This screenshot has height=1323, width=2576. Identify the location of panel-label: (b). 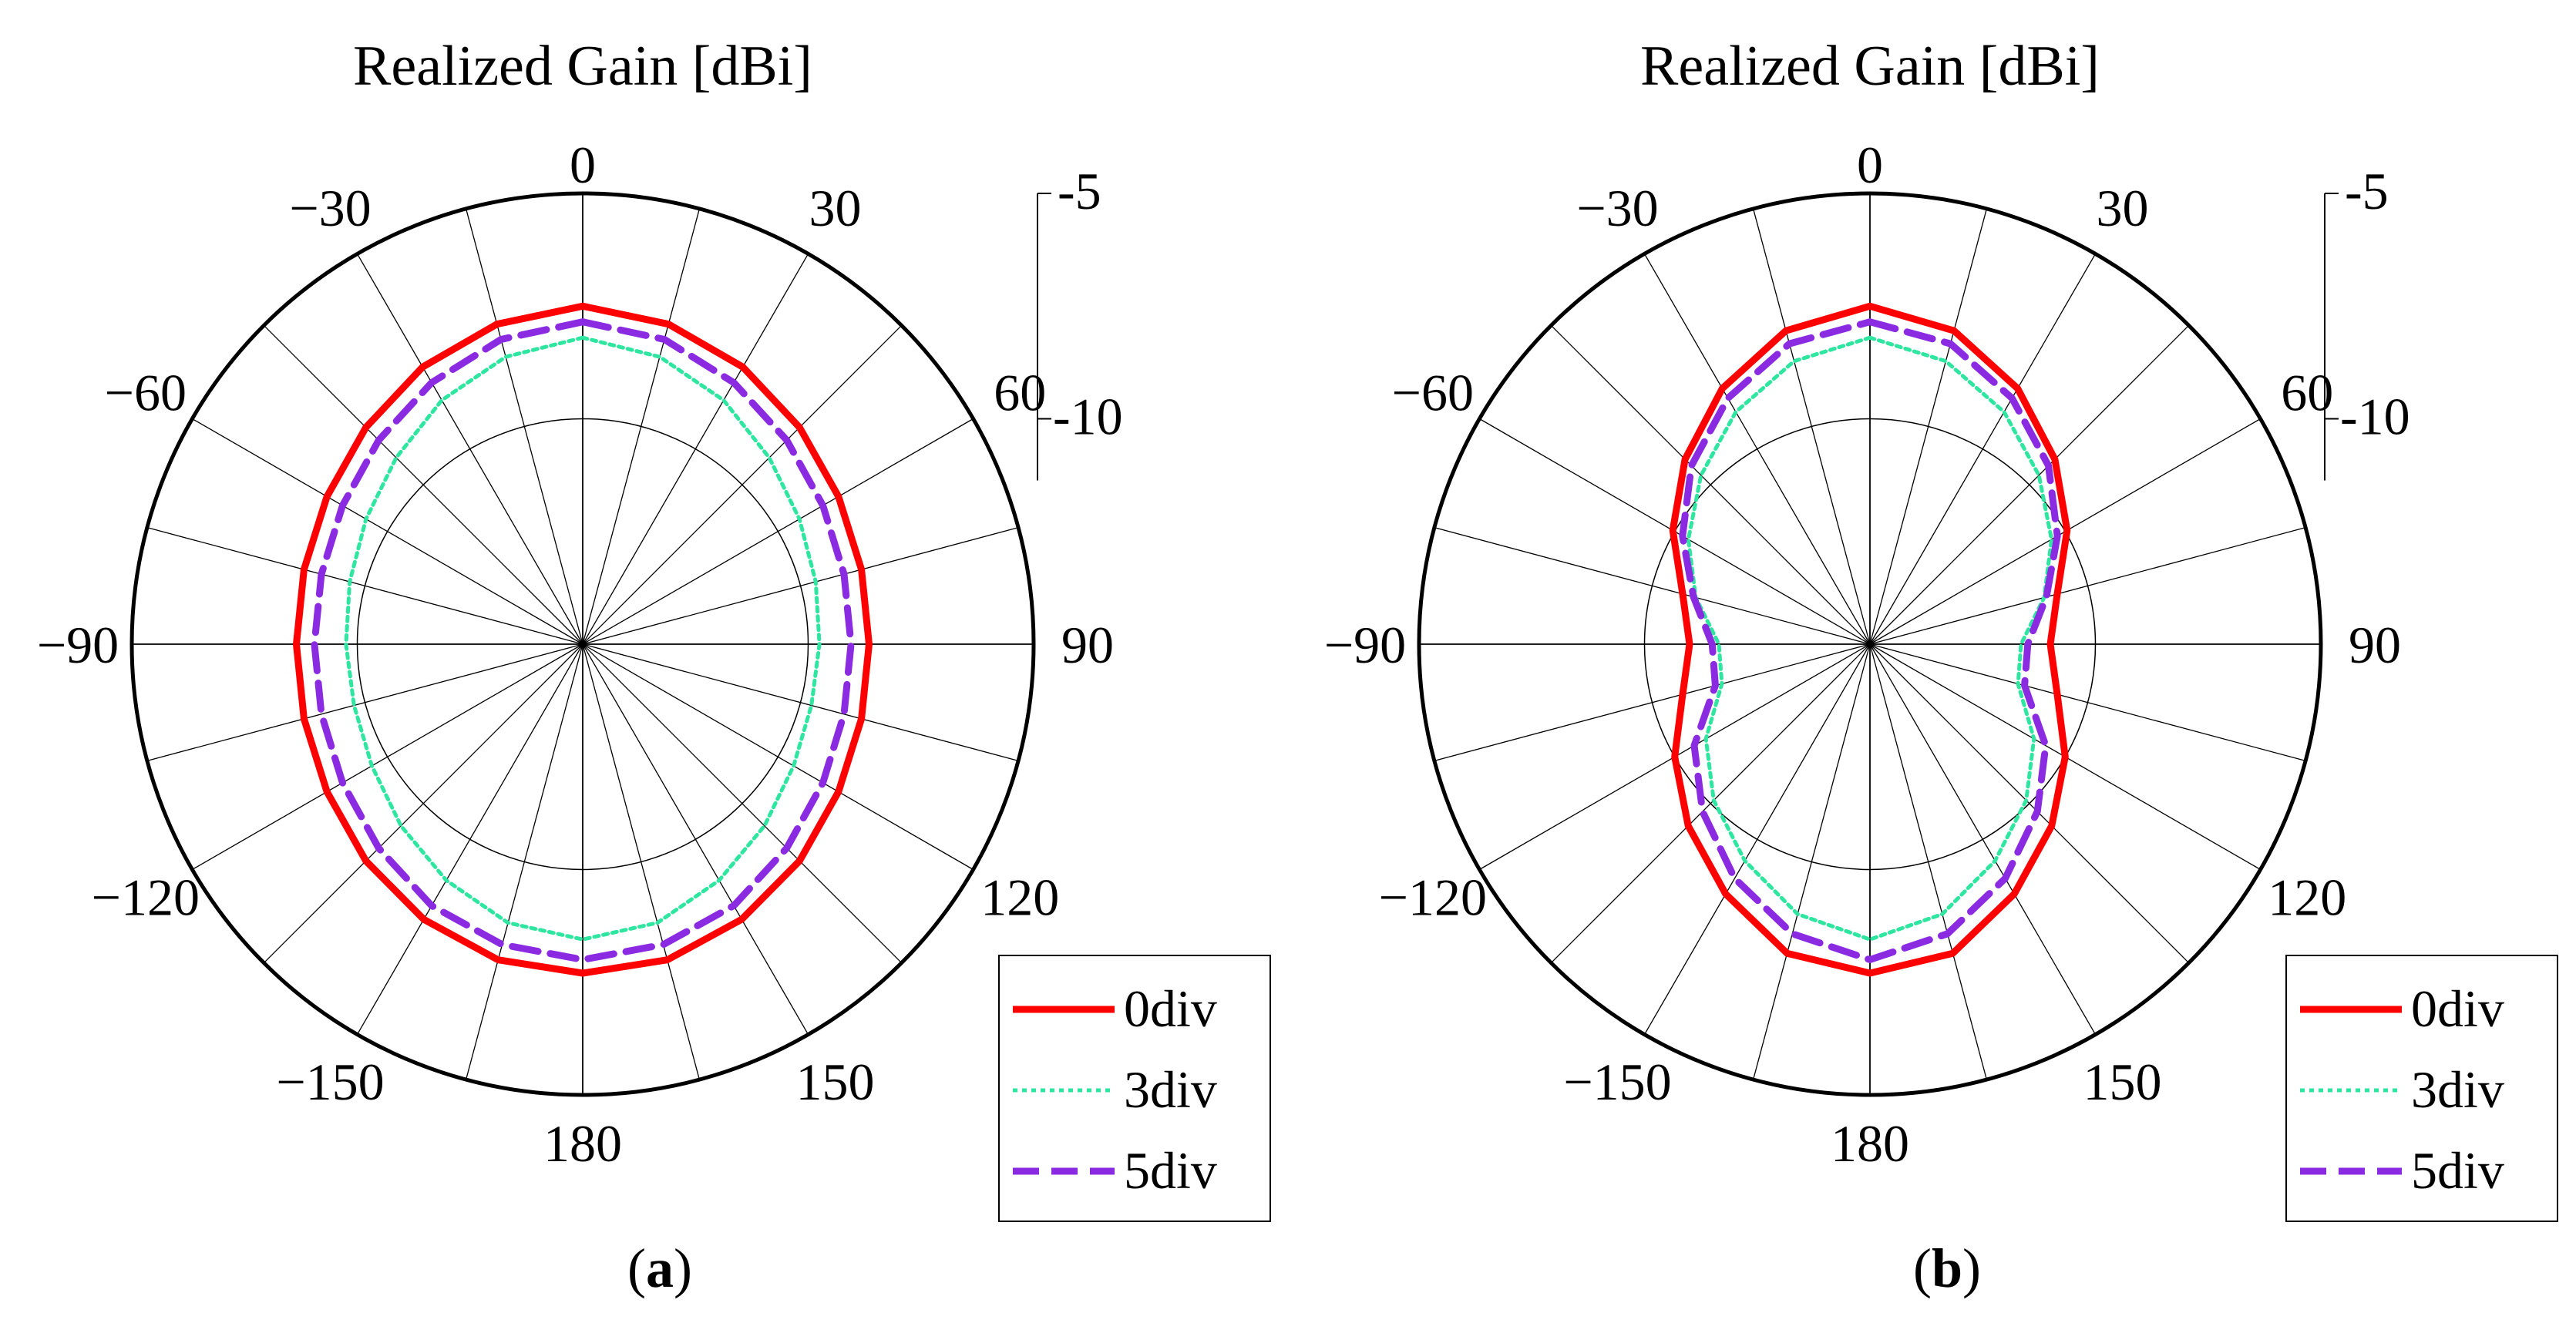
(1947, 1268).